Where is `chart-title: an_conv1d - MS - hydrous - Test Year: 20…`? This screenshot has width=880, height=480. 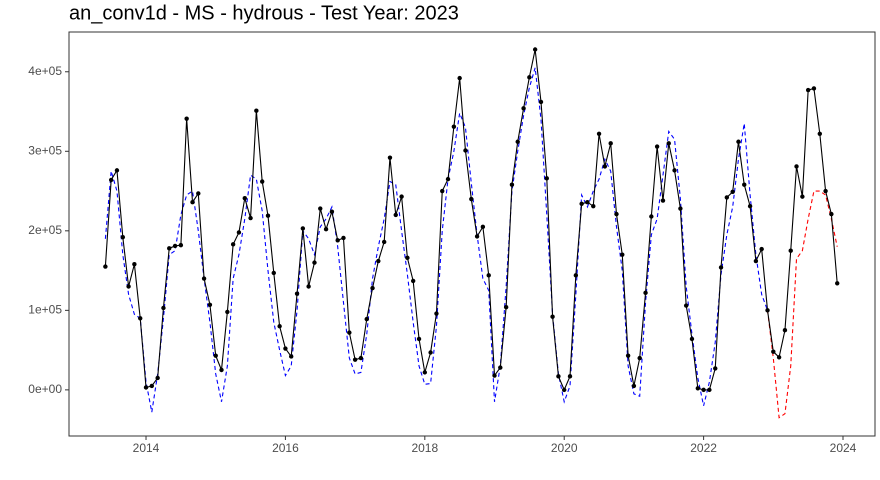 chart-title: an_conv1d - MS - hydrous - Test Year: 20… is located at coordinates (264, 13).